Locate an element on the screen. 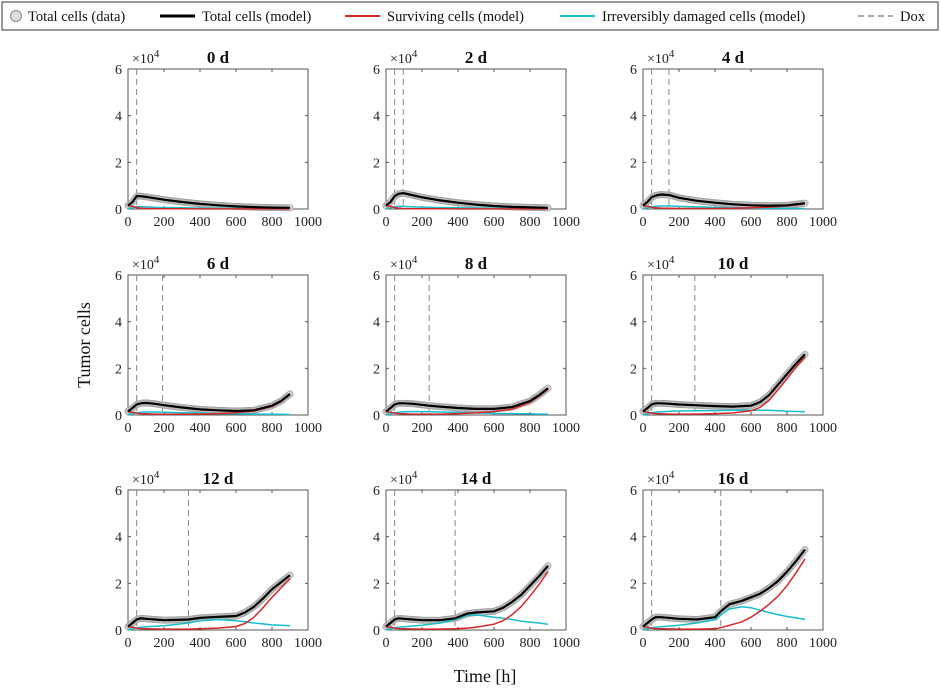 The width and height of the screenshot is (941, 689). panel-title: 10 d is located at coordinates (733, 263).